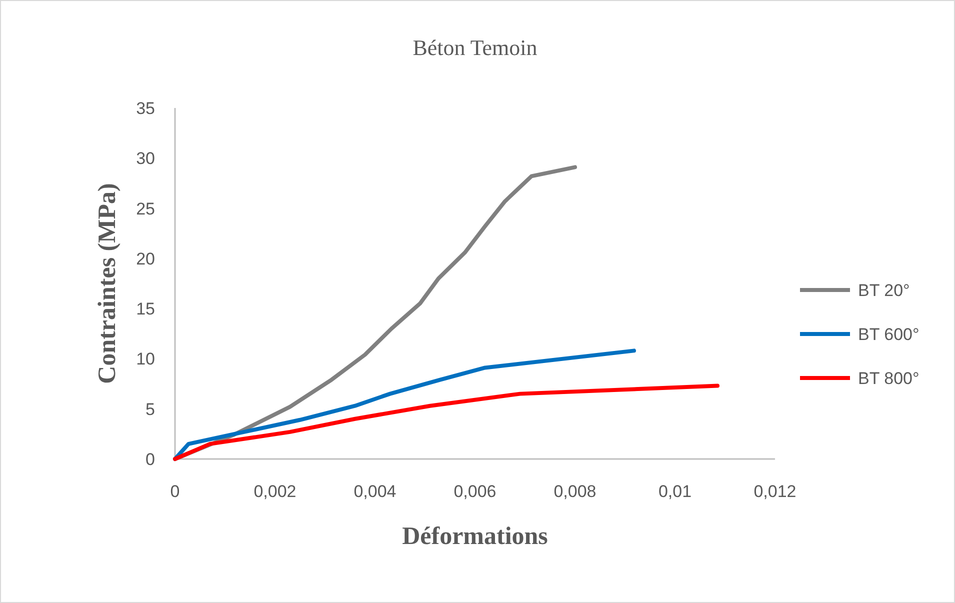 The width and height of the screenshot is (955, 603). What do you see at coordinates (145, 359) in the screenshot?
I see `y-tick-label: 10` at bounding box center [145, 359].